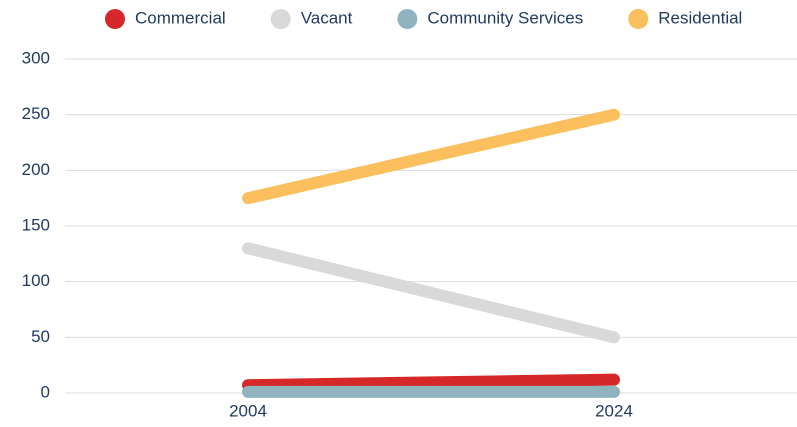  Describe the element at coordinates (36, 113) in the screenshot. I see `y-tick-label: 250` at that location.